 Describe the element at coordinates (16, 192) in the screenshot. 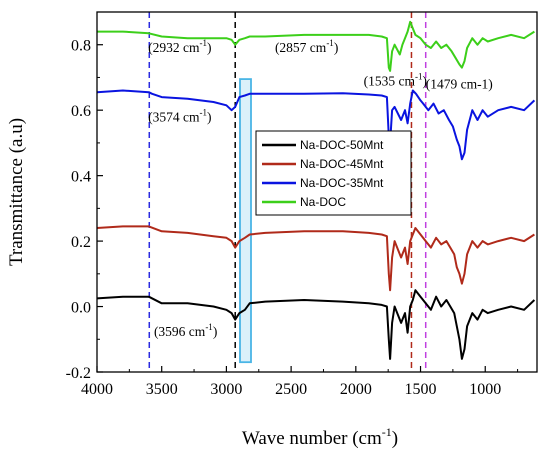

I see `y-axis-title: Transmittance (a.u)` at that location.